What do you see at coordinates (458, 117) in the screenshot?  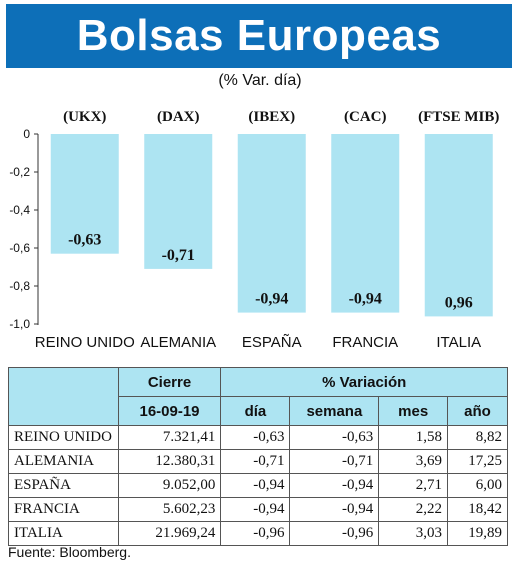 I see `ticker-label: (FTSE MIB)` at bounding box center [458, 117].